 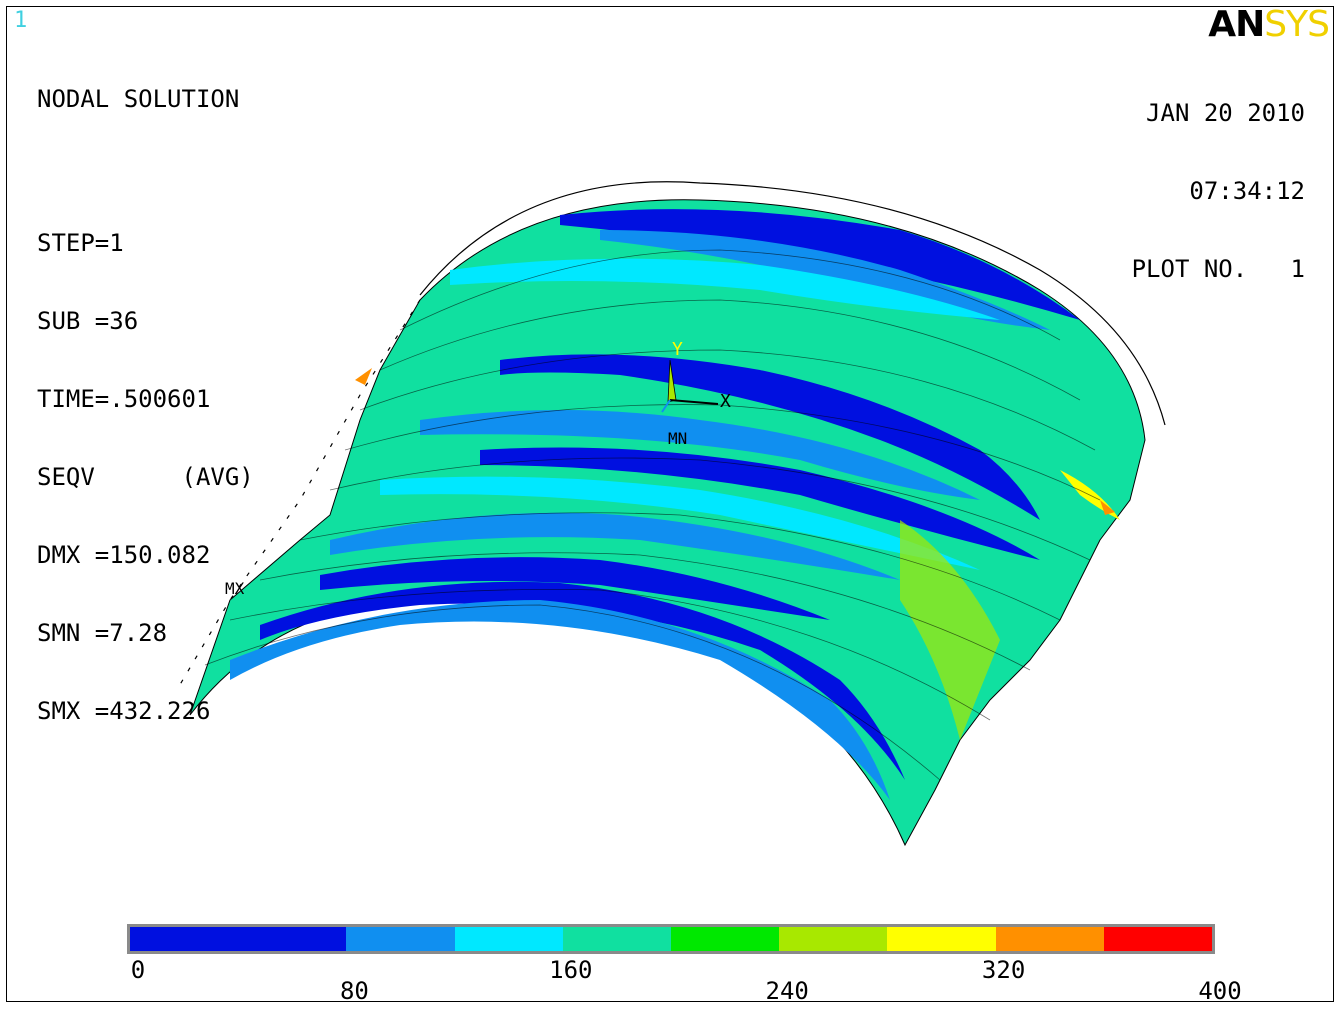 I want to click on logo-sys: SYS, so click(x=1297, y=24).